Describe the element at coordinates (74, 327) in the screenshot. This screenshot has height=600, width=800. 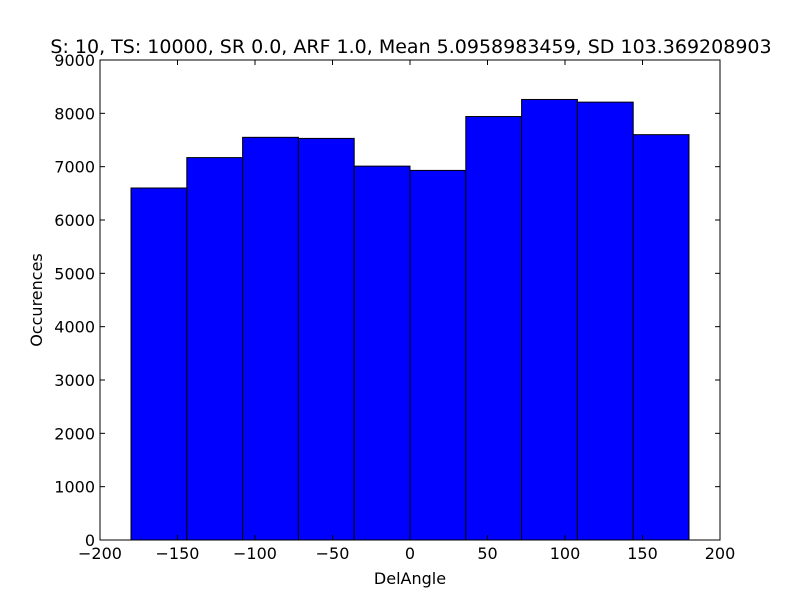
I see `y-tick-label: 4000` at that location.